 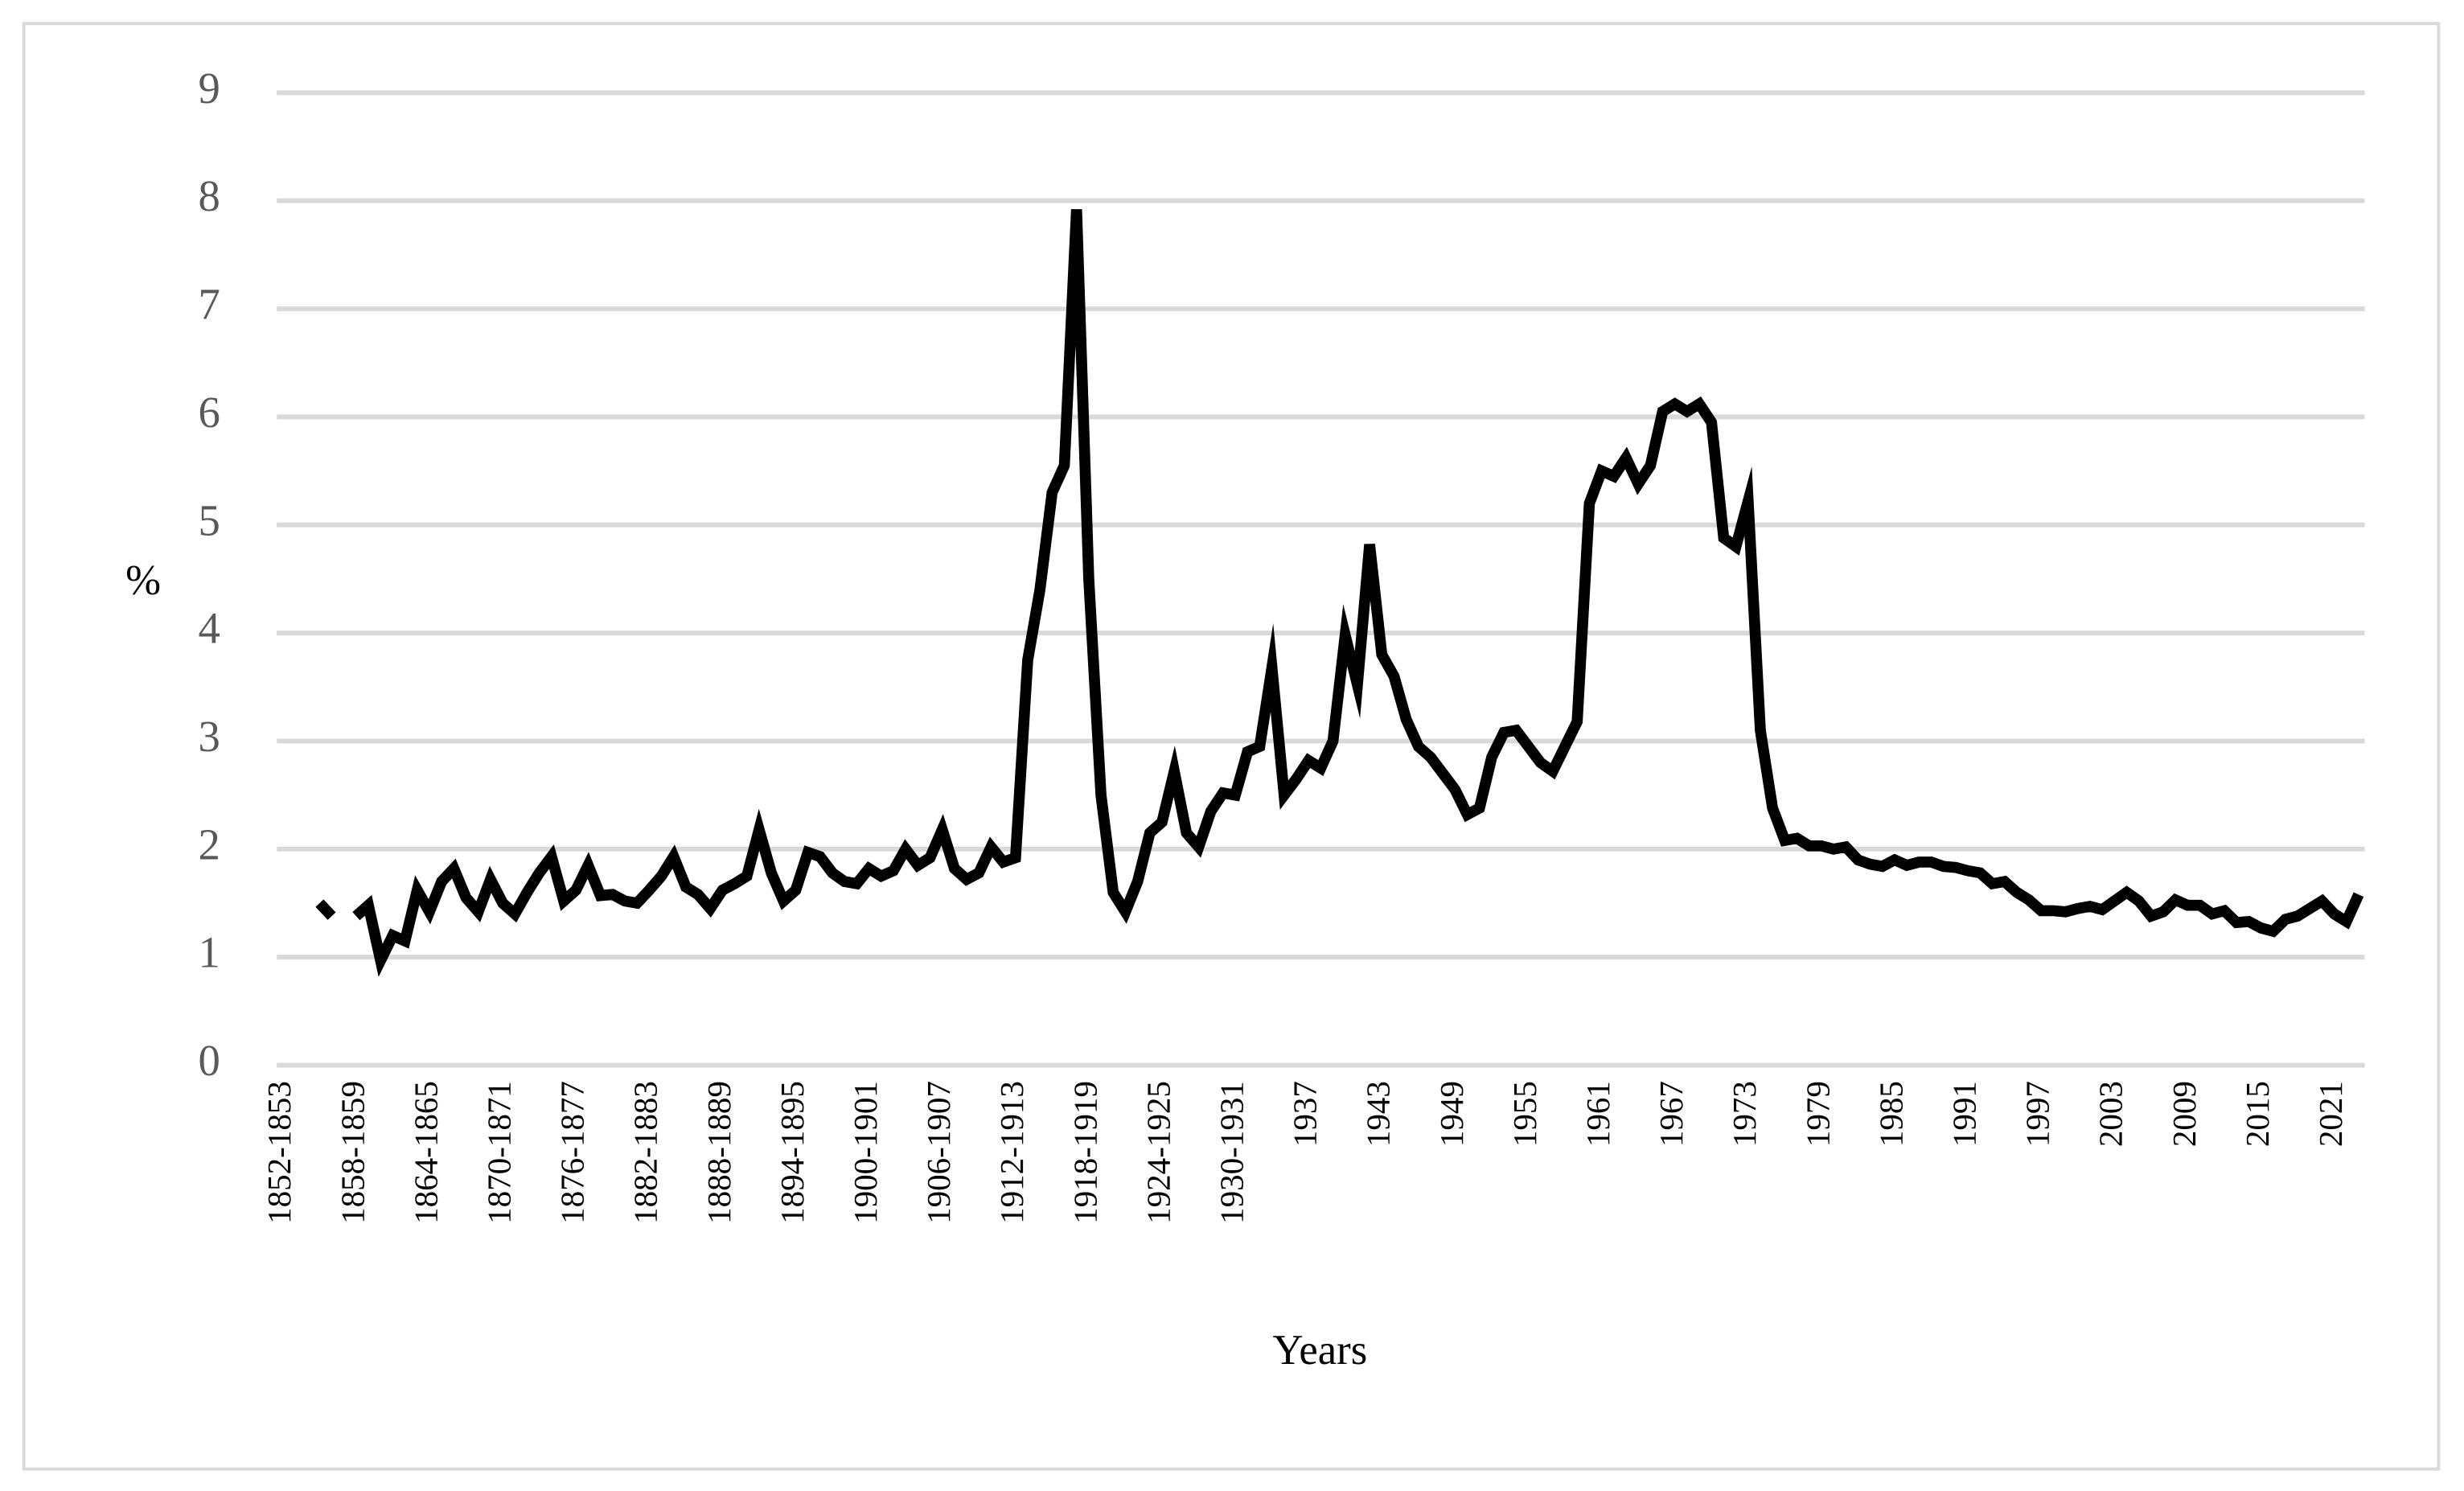 I want to click on x-tick-label: 1930-1931, so click(x=1232, y=1152).